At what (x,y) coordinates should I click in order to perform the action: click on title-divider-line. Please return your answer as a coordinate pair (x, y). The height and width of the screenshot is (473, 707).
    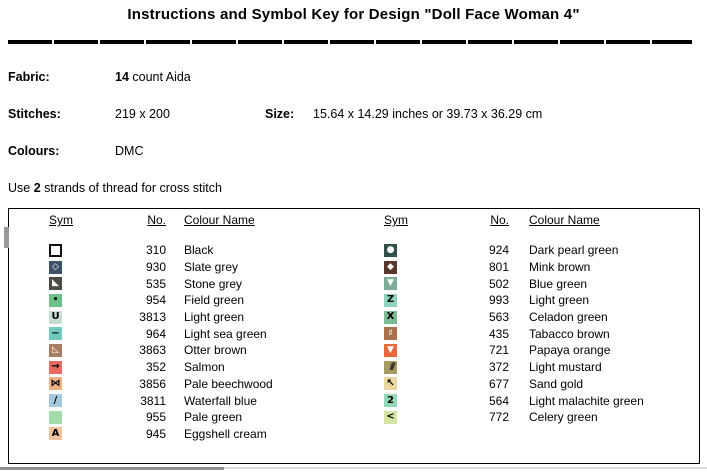
    Looking at the image, I should click on (350, 42).